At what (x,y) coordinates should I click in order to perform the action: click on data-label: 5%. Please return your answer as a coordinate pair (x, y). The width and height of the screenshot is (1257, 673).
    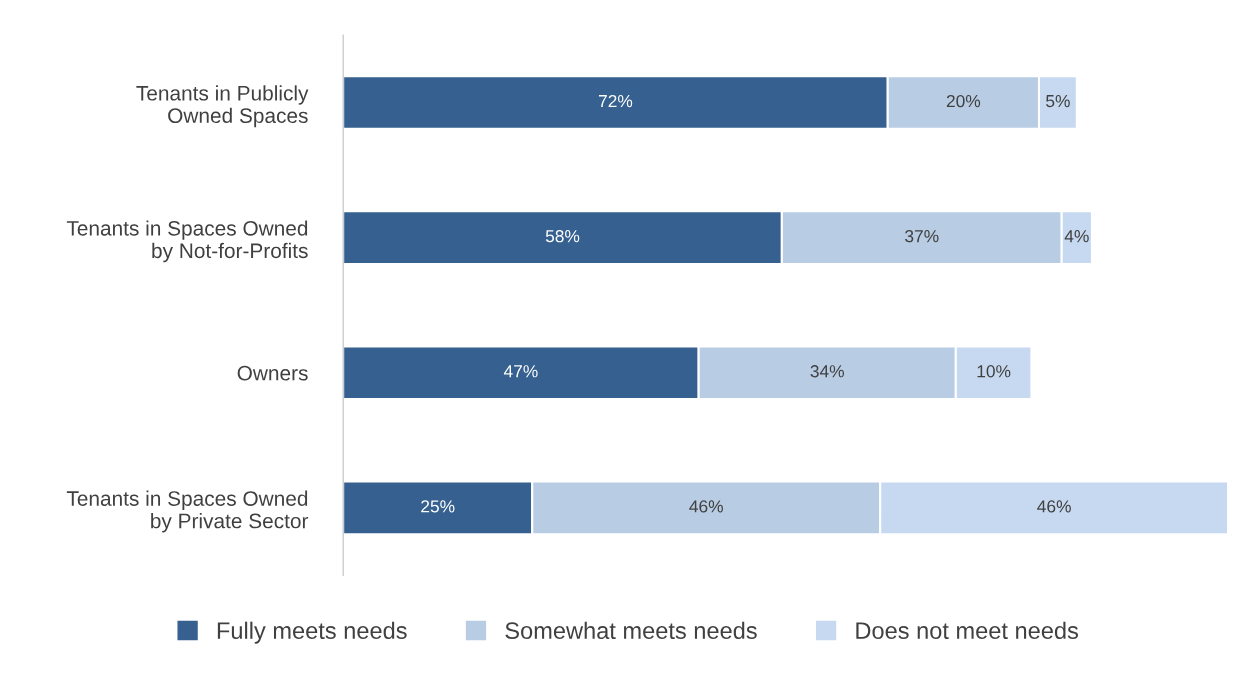
    Looking at the image, I should click on (1058, 101).